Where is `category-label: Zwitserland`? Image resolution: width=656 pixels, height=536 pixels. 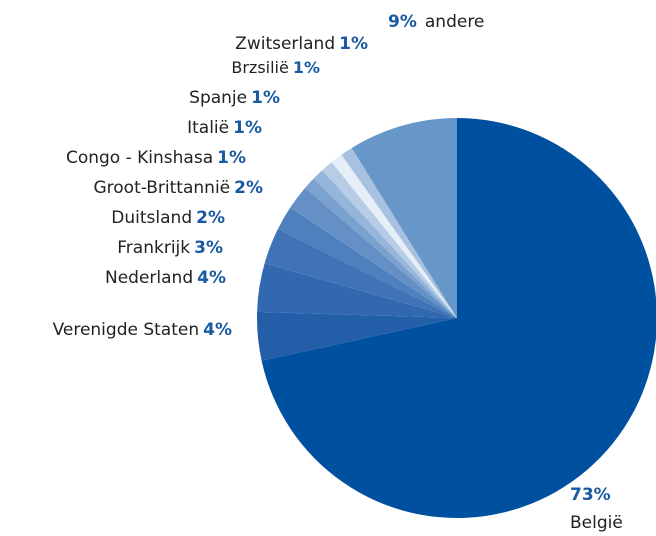 category-label: Zwitserland is located at coordinates (285, 44).